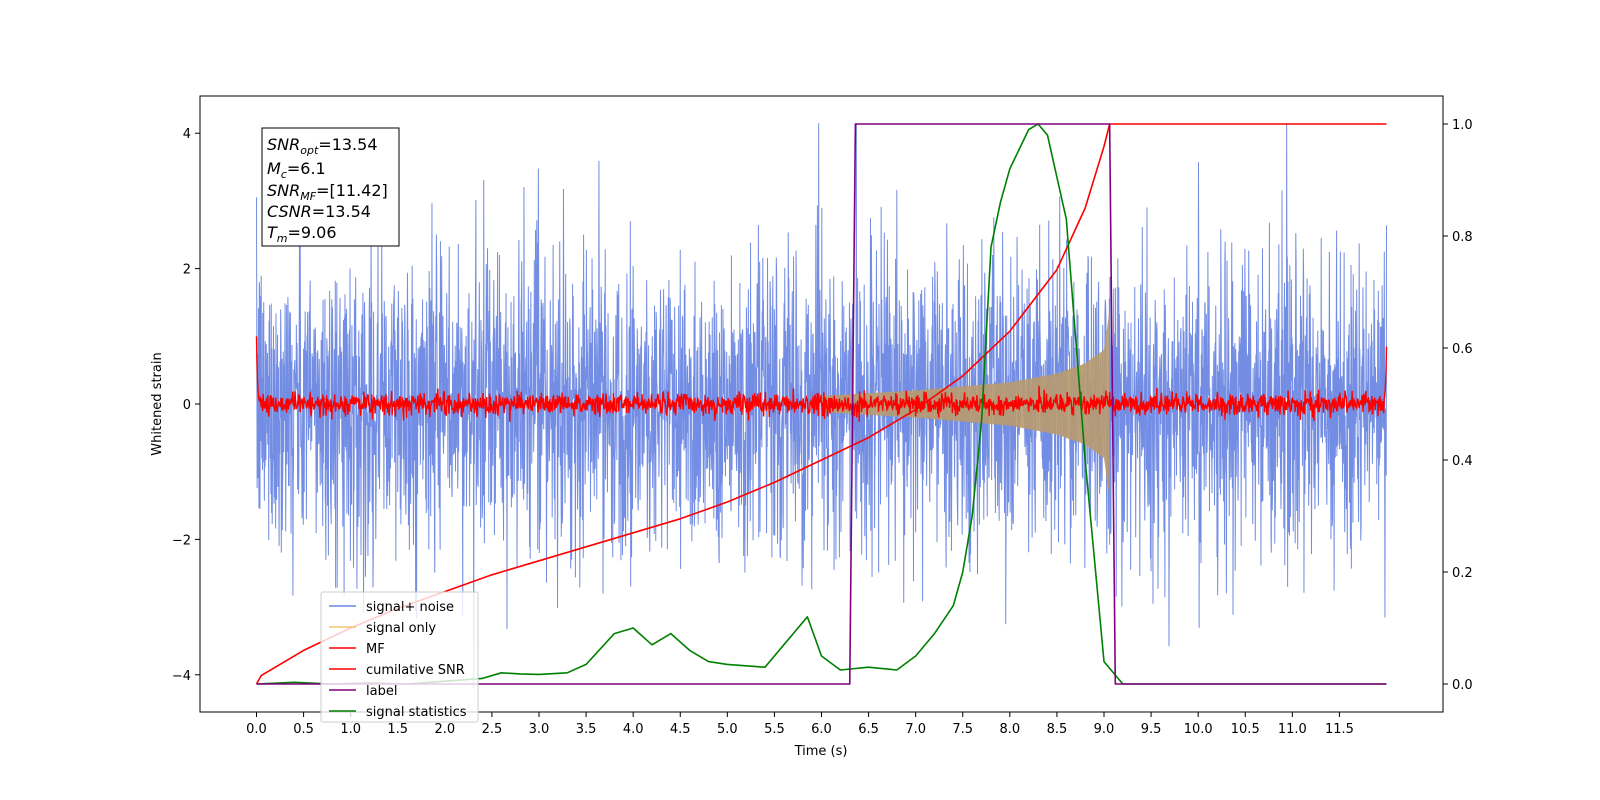 This screenshot has height=800, width=1600. What do you see at coordinates (1292, 729) in the screenshot?
I see `x-tick-label: 11.0` at bounding box center [1292, 729].